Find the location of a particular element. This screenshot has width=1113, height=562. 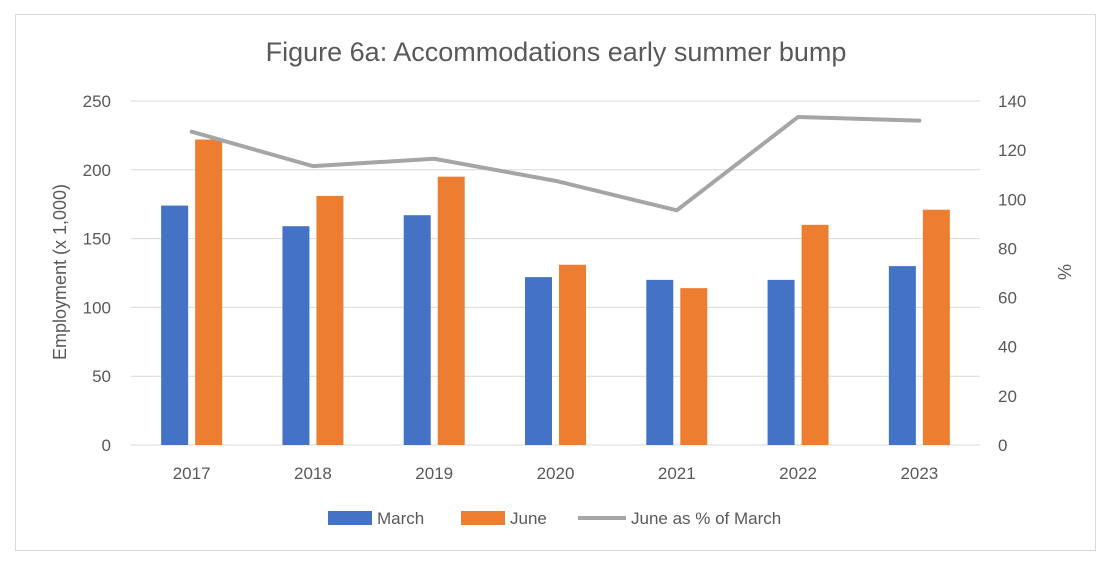

bar-june-2022 is located at coordinates (815, 334).